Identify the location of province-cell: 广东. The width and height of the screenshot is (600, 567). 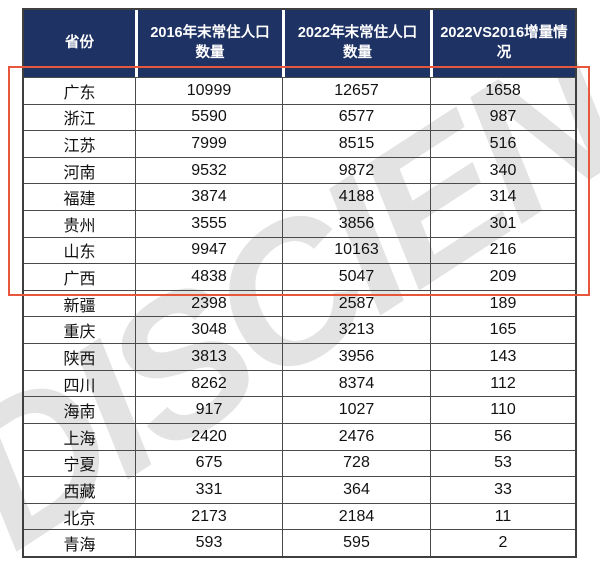
(79, 93).